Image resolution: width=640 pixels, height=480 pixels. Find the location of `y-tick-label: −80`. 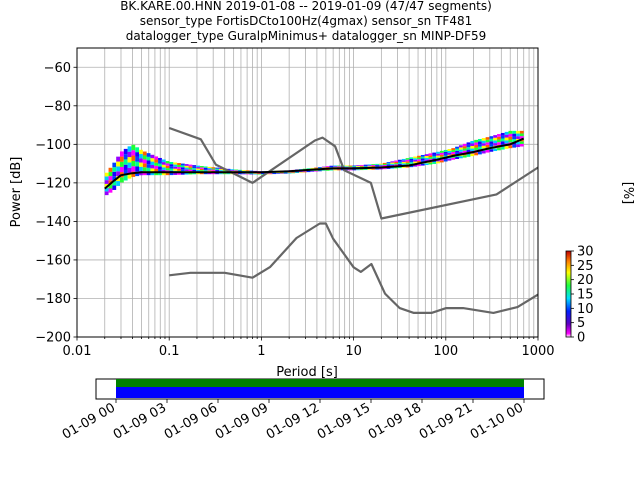

y-tick-label: −80 is located at coordinates (57, 106).